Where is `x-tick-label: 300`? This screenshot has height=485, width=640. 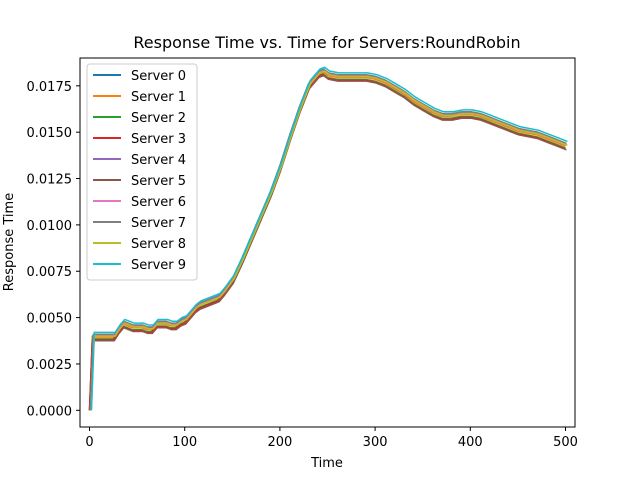
x-tick-label: 300 is located at coordinates (375, 442).